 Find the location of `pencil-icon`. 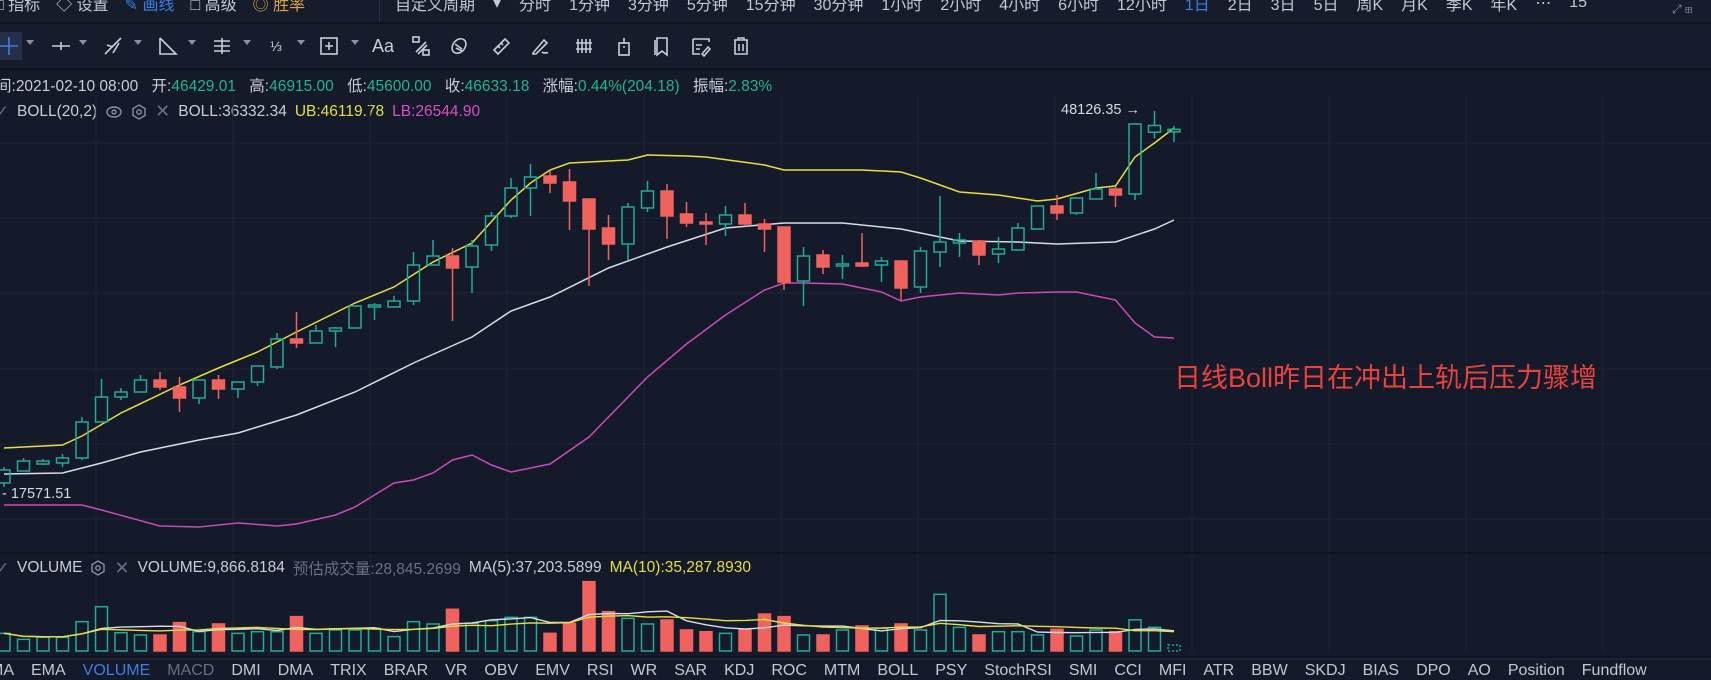

pencil-icon is located at coordinates (540, 46).